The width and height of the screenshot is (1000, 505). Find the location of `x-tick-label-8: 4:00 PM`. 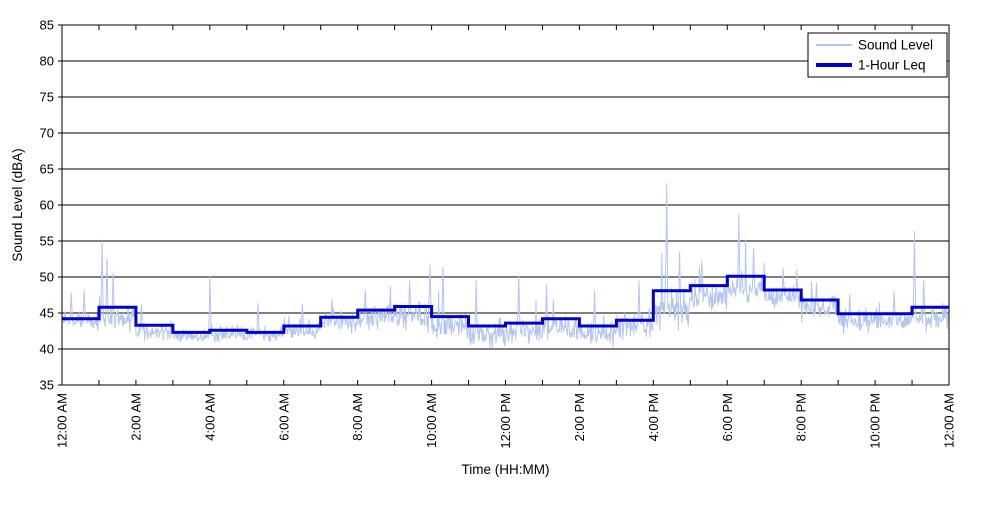

x-tick-label-8: 4:00 PM is located at coordinates (653, 417).